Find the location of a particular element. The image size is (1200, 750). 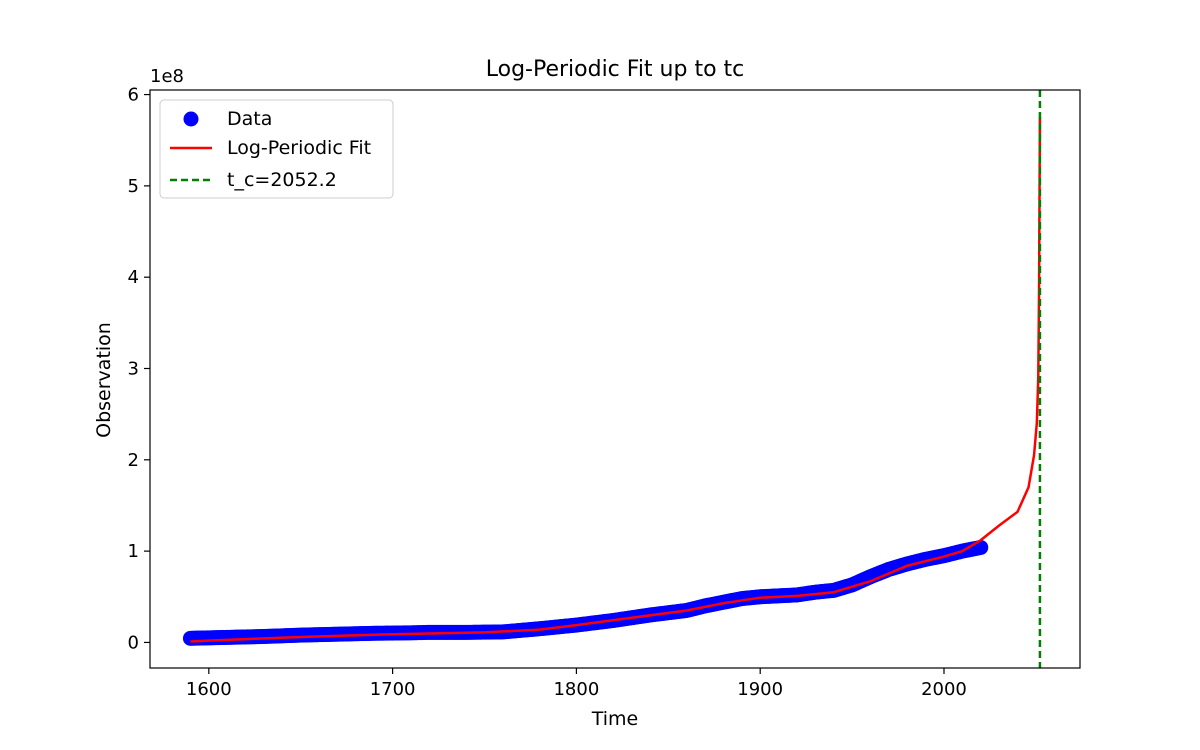

y-tick-label: 4 is located at coordinates (133, 277).